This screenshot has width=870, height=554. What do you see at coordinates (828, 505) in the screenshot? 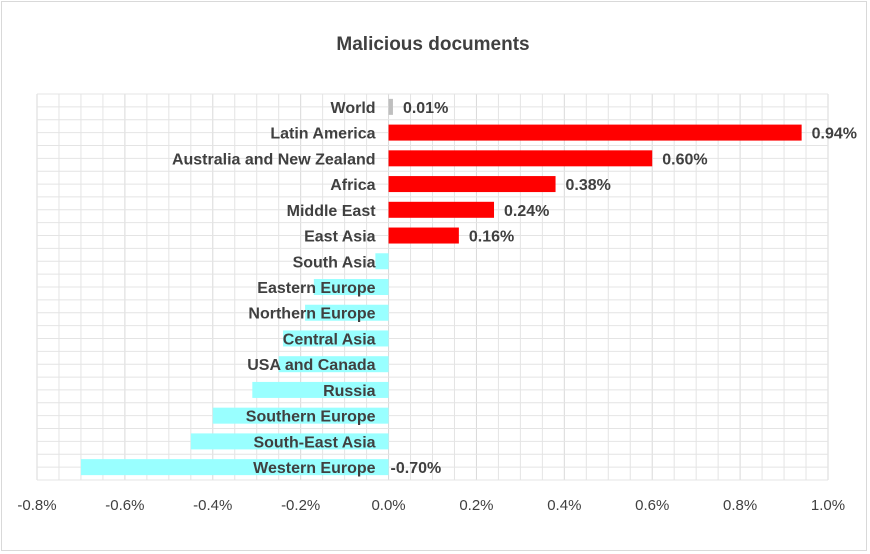
I see `x-tick-label: 1.0%` at bounding box center [828, 505].